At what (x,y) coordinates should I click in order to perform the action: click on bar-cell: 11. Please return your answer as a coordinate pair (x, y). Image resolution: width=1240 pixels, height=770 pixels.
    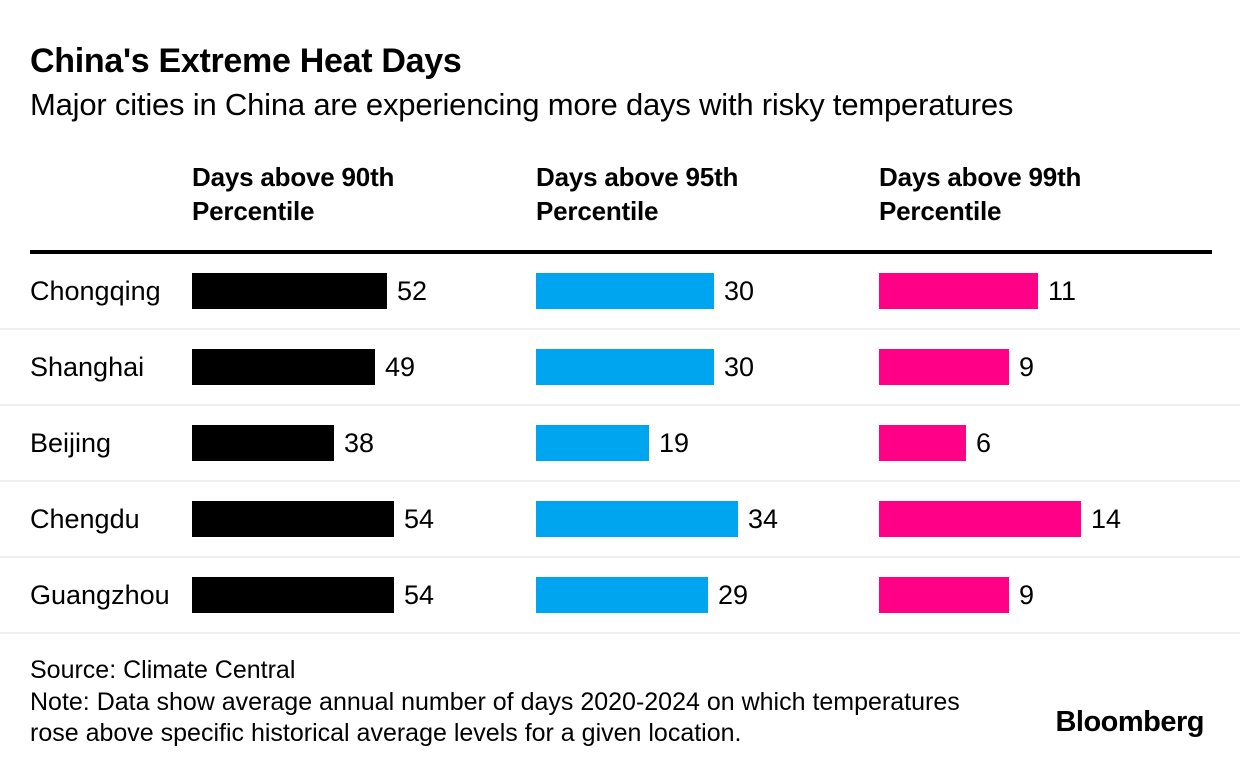
    Looking at the image, I should click on (977, 291).